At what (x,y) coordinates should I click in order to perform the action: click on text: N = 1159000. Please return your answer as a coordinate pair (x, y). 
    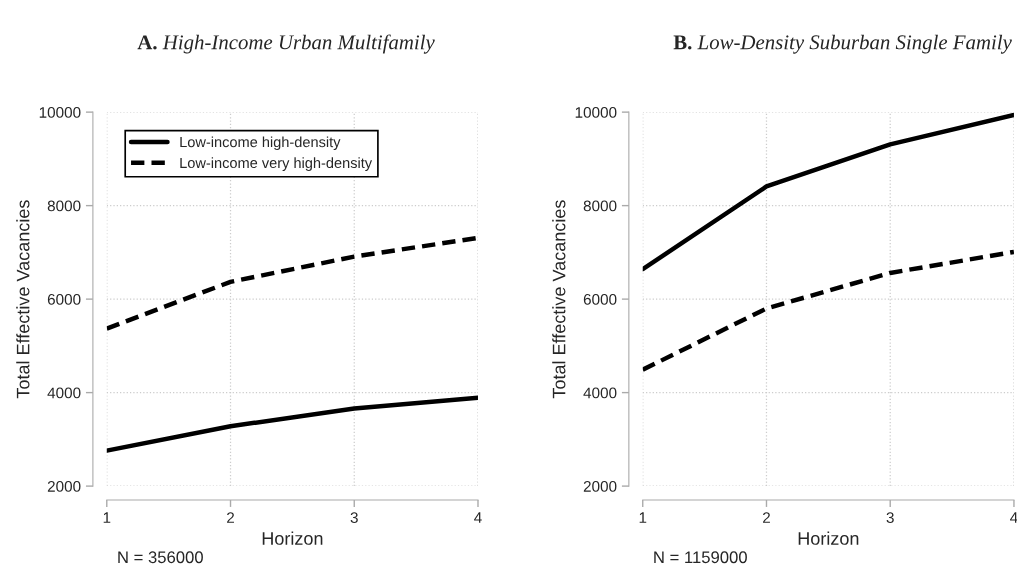
    Looking at the image, I should click on (700, 557).